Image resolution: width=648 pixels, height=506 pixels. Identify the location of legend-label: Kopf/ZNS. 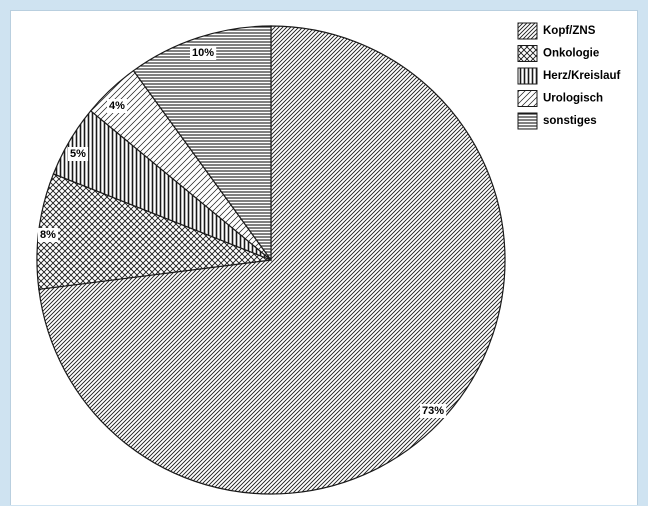
(569, 31).